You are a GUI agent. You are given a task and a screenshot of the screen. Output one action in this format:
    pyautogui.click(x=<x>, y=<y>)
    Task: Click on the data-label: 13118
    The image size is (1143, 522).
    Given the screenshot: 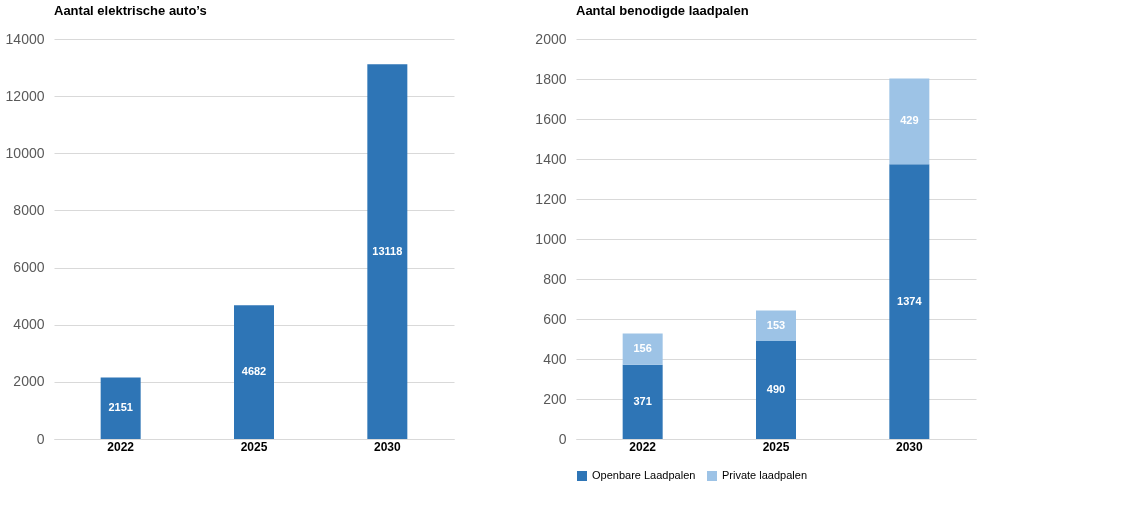 What is the action you would take?
    pyautogui.click(x=387, y=250)
    